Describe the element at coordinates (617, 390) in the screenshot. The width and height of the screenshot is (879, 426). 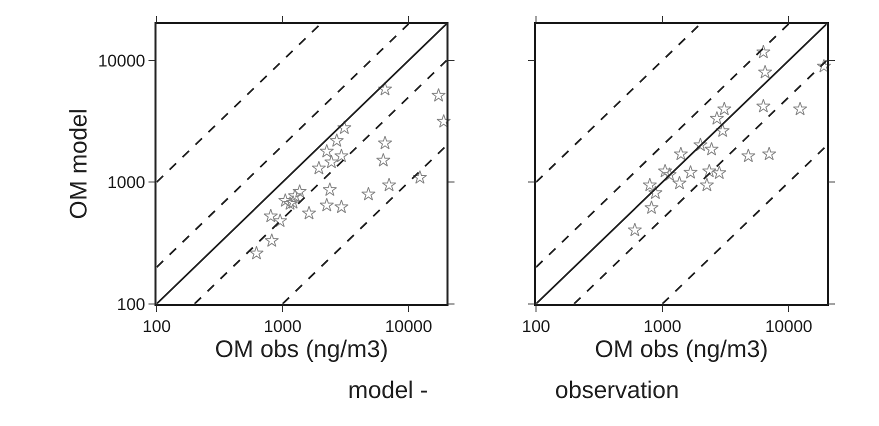
I see `text: observation` at that location.